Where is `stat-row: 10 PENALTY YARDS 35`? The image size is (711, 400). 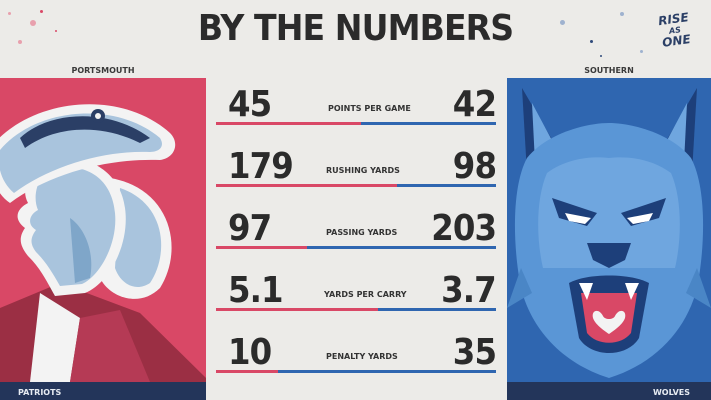
stat-row: 10 PENALTY YARDS 35 is located at coordinates (356, 359).